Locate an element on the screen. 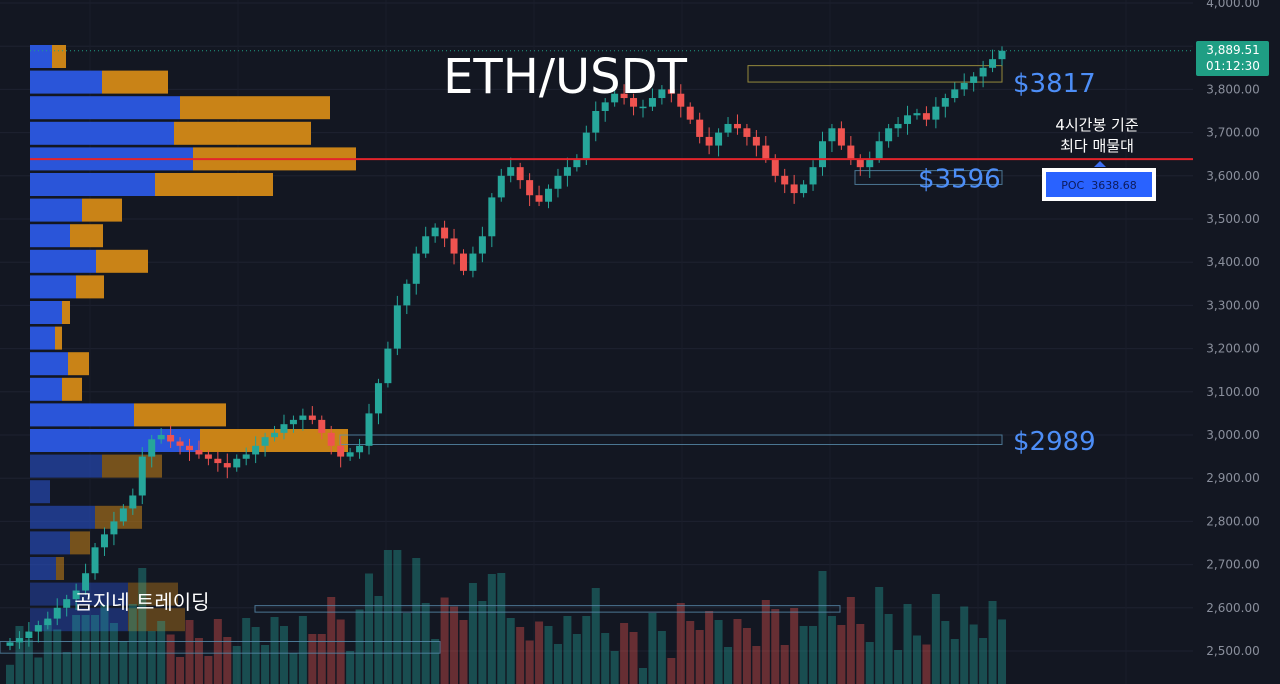  level-label: $2989 is located at coordinates (1054, 442).